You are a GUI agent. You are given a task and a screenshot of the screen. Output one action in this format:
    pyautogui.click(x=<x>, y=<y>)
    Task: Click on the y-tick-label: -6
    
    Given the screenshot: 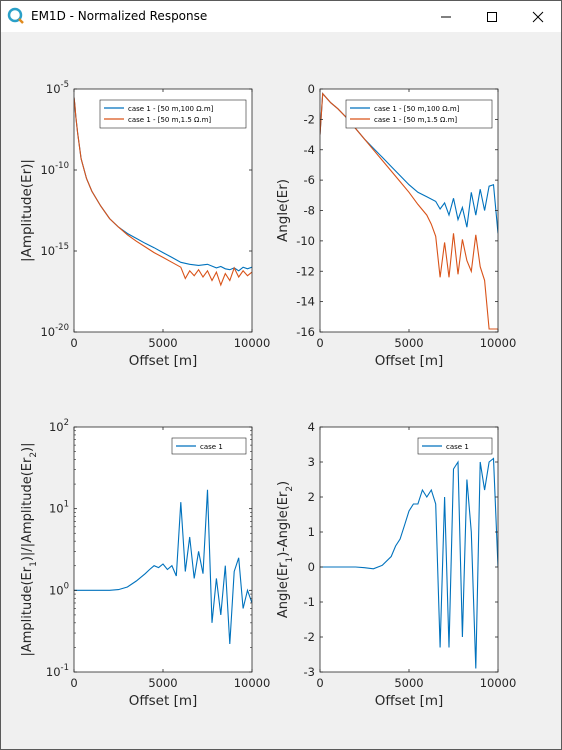 What is the action you would take?
    pyautogui.click(x=309, y=180)
    